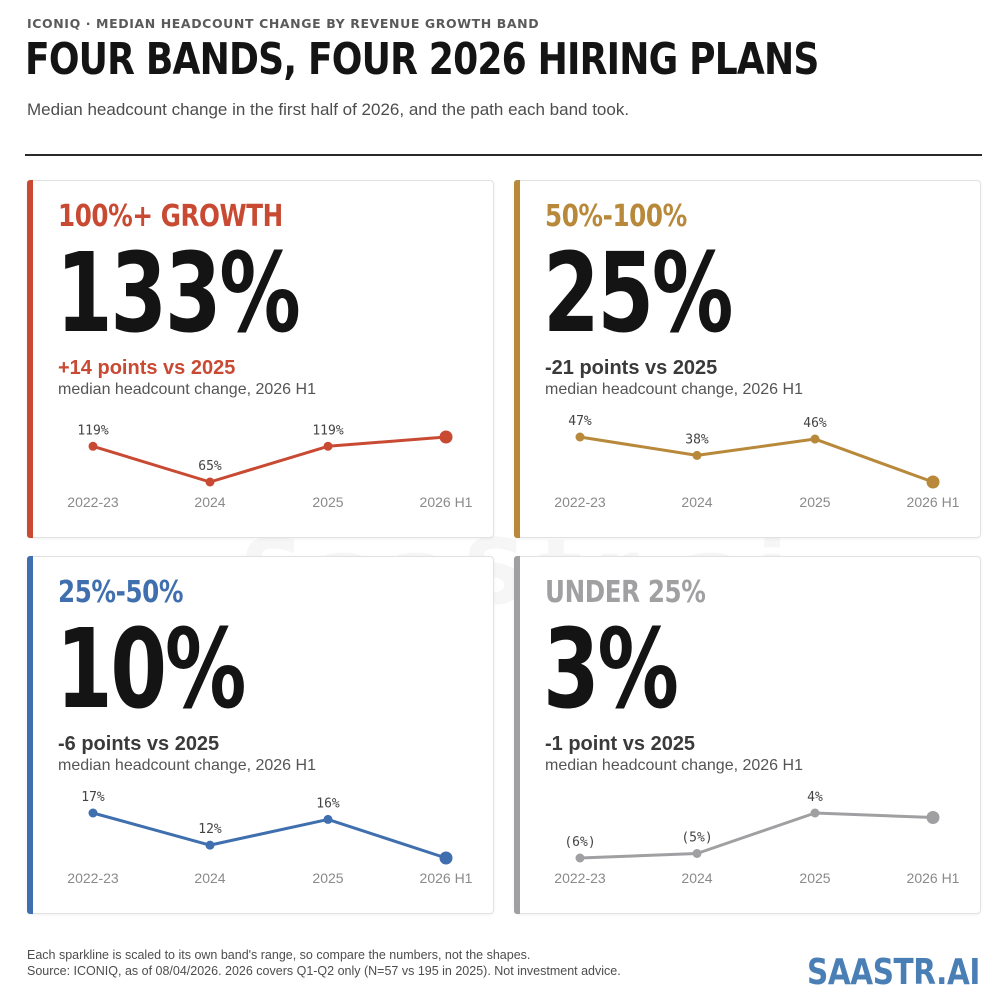  I want to click on page-title: FOUR BANDS, FOUR 2026 HIRING PLANS, so click(422, 59).